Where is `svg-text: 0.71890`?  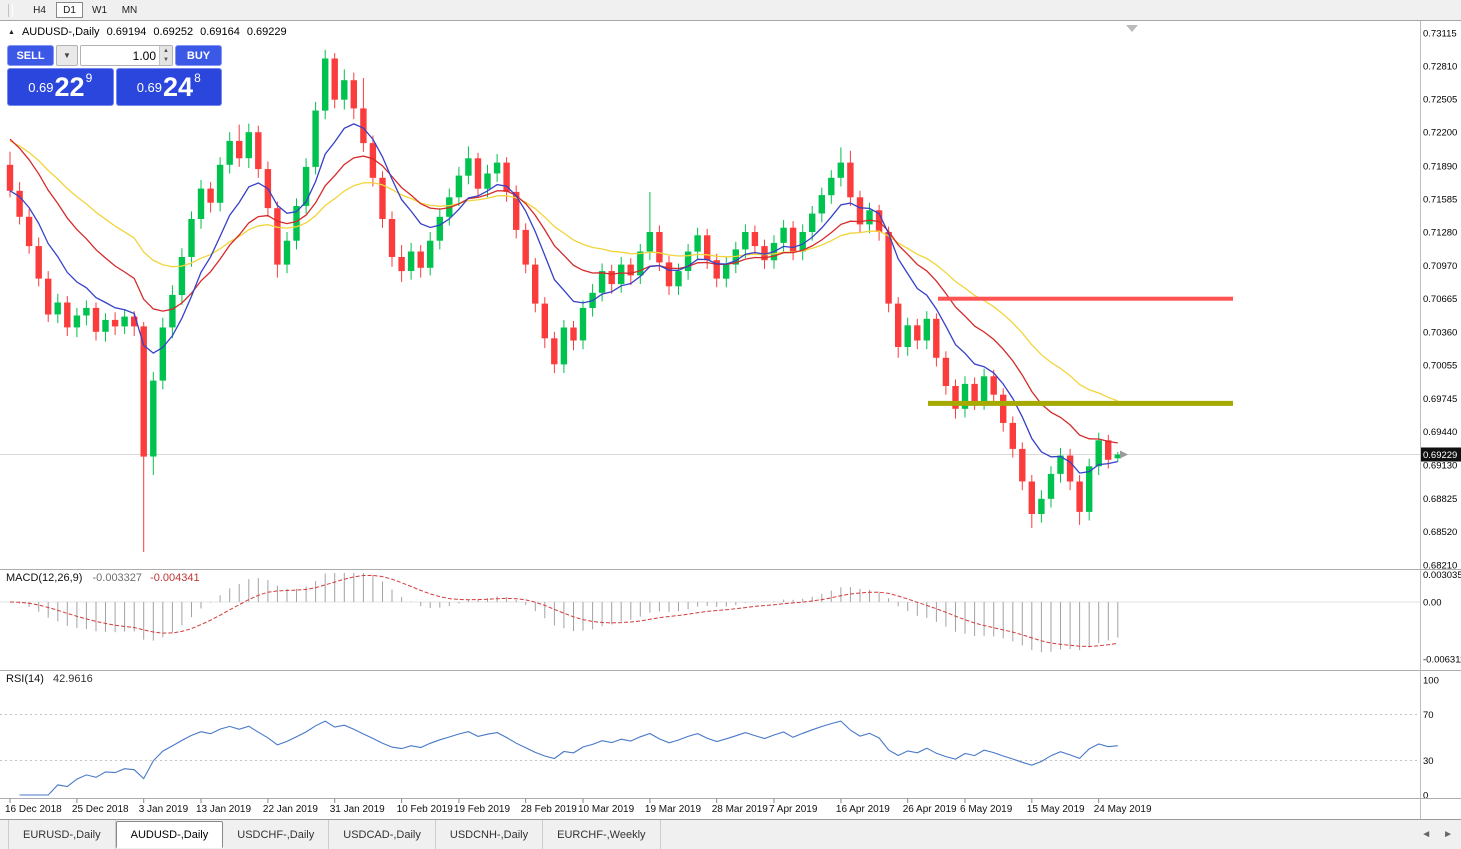 svg-text: 0.71890 is located at coordinates (1440, 166).